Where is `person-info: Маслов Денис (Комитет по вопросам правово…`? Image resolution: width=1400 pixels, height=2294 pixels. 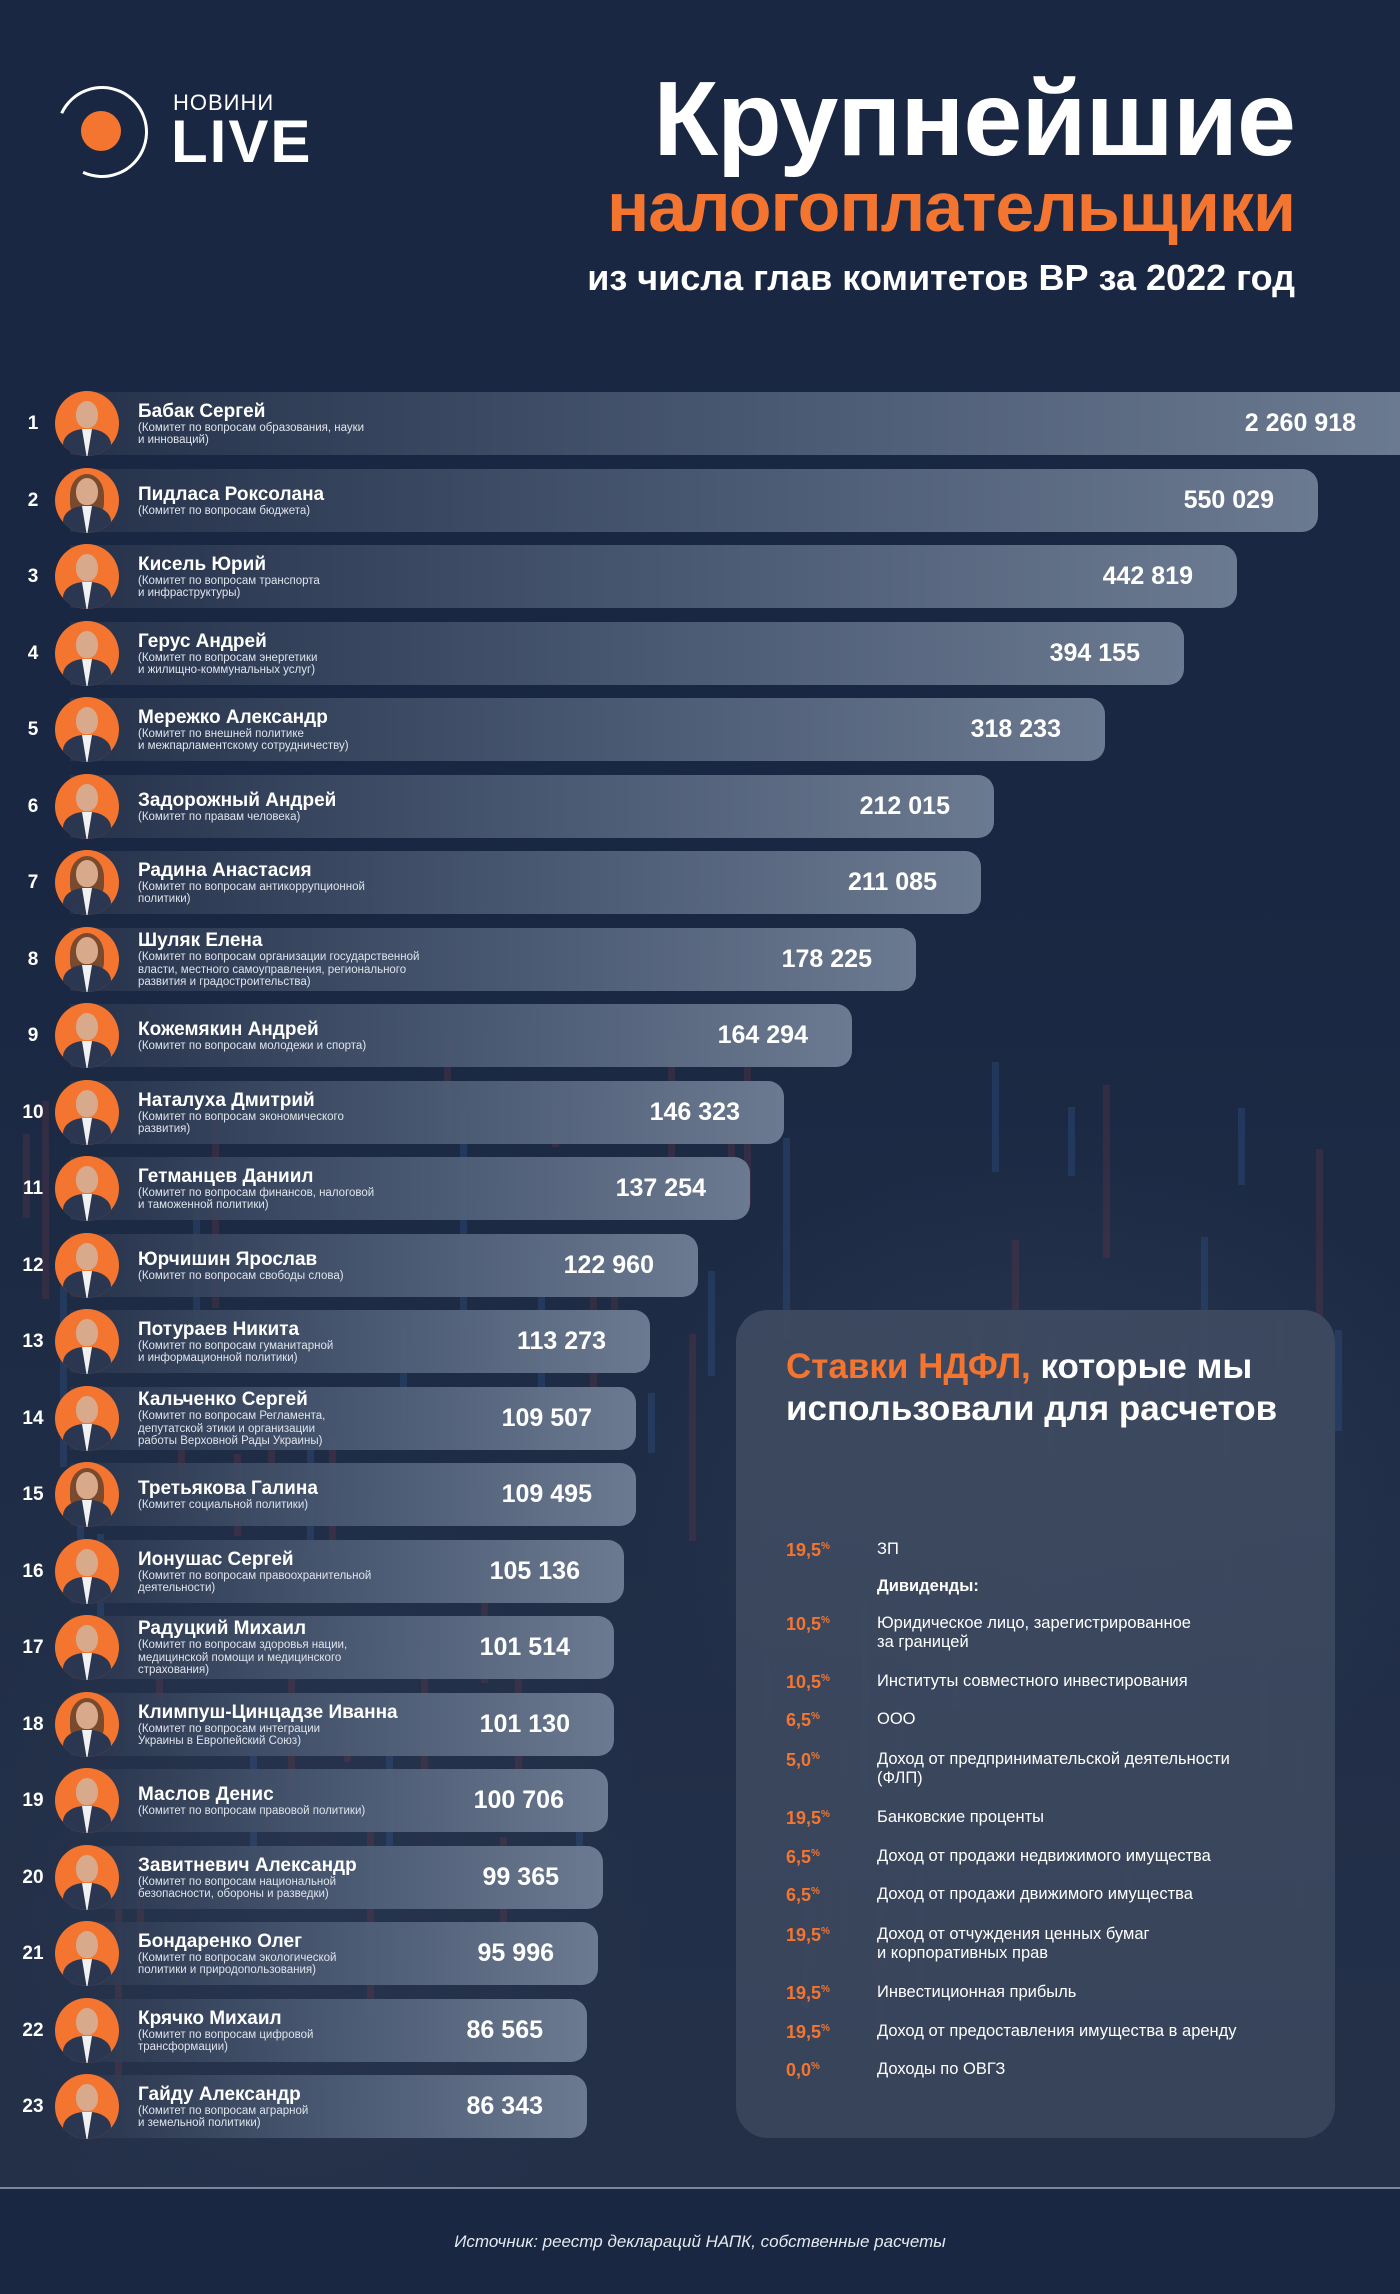
person-info: Маслов Денис (Комитет по вопросам правово… is located at coordinates (251, 1800).